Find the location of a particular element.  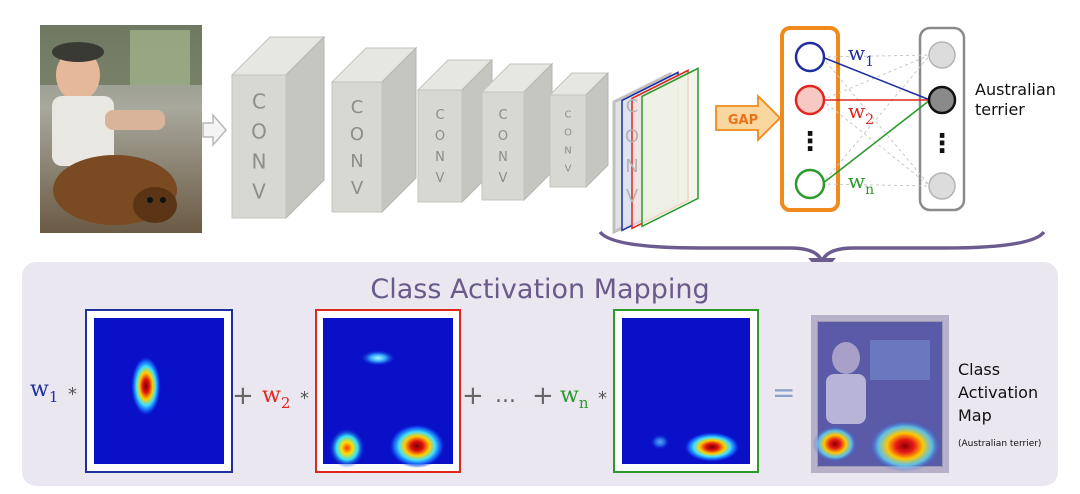

class-output-box is located at coordinates (942, 119).